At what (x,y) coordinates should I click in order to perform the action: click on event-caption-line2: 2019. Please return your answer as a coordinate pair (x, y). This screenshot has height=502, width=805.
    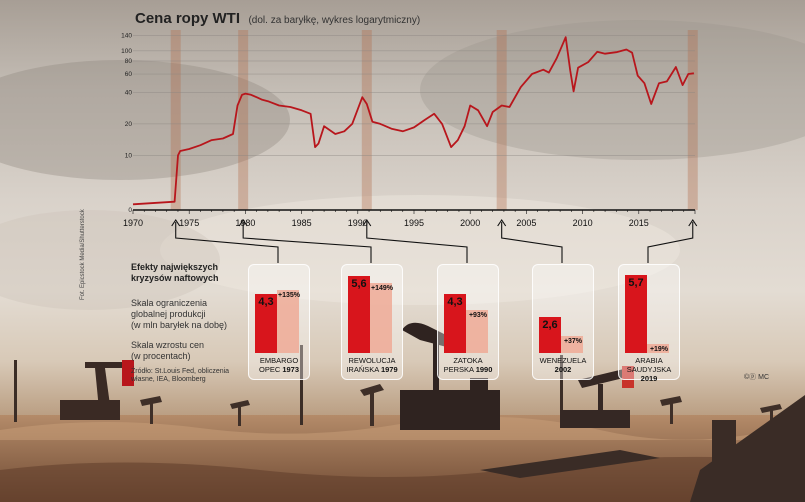
    Looking at the image, I should click on (649, 378).